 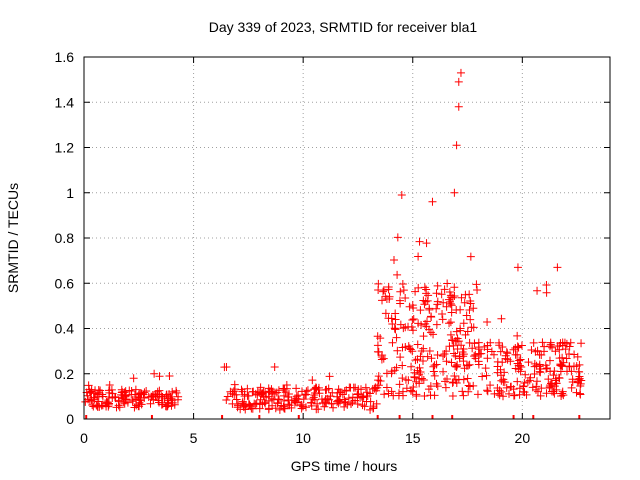 I want to click on y-tick-label: 1.2, so click(x=65, y=148).